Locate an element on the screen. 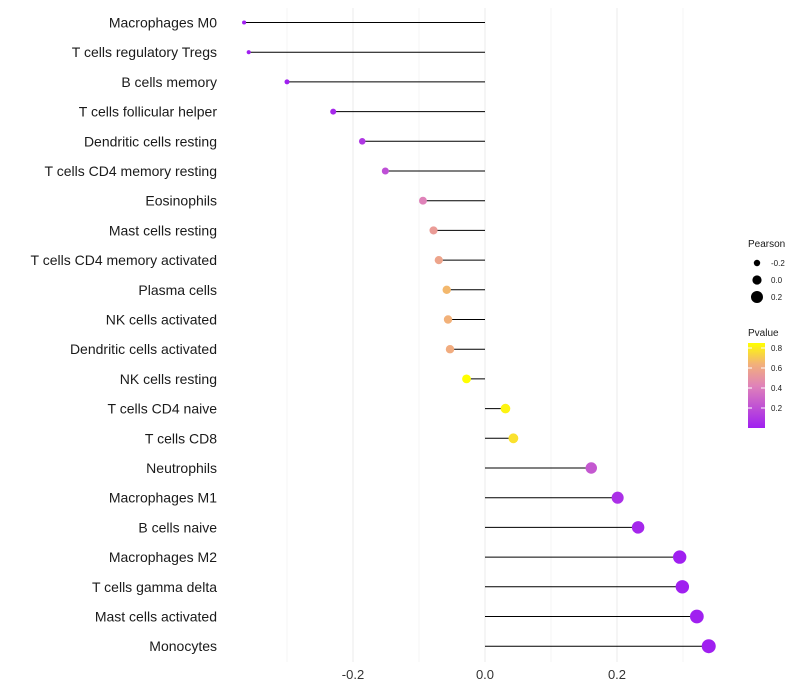  legend-color-title: Pvalue is located at coordinates (763, 333).